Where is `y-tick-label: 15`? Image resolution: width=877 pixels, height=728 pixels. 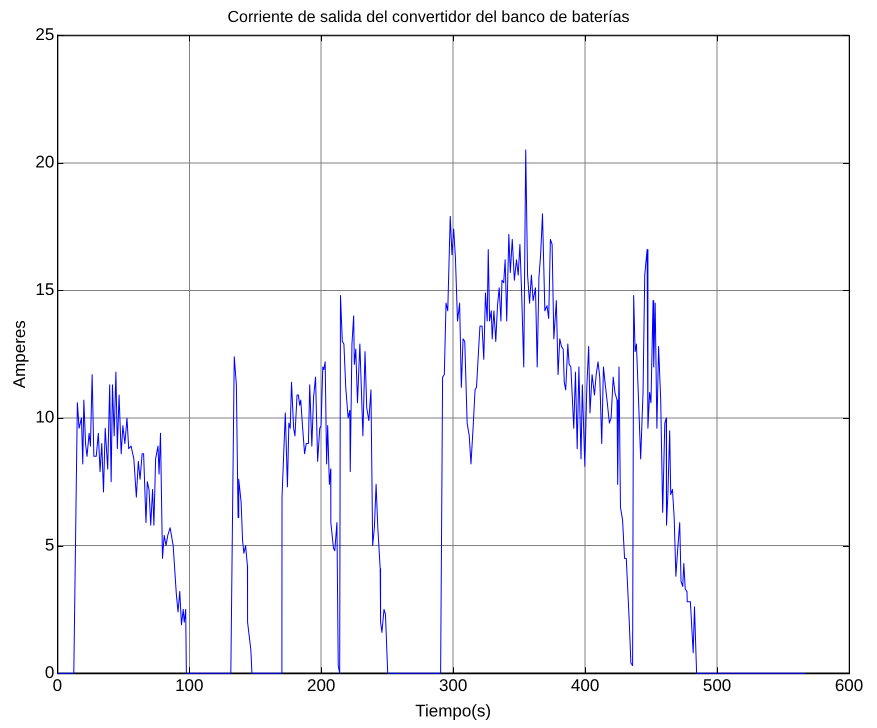 y-tick-label: 15 is located at coordinates (44, 290).